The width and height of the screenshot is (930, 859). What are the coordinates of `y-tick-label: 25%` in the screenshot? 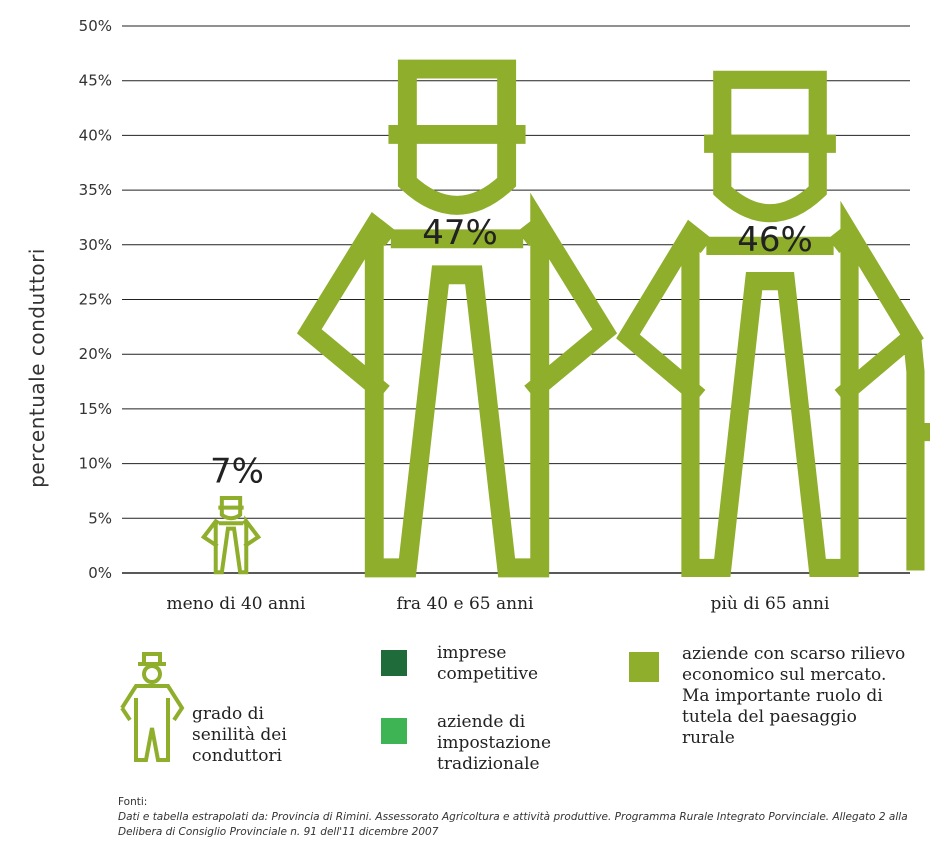 It's located at (95, 300).